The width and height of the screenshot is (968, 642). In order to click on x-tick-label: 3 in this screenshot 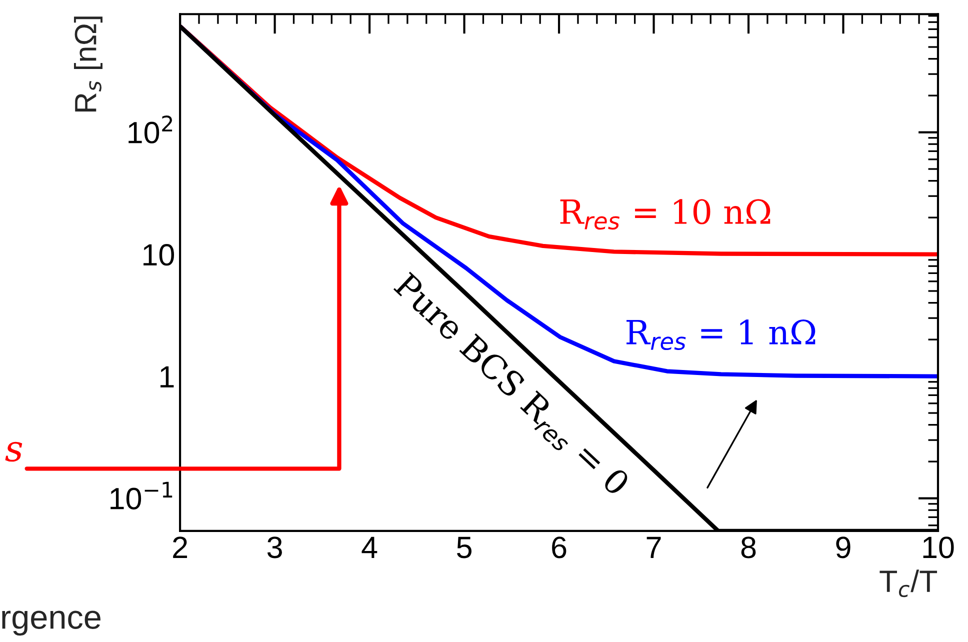, I will do `click(274, 547)`.